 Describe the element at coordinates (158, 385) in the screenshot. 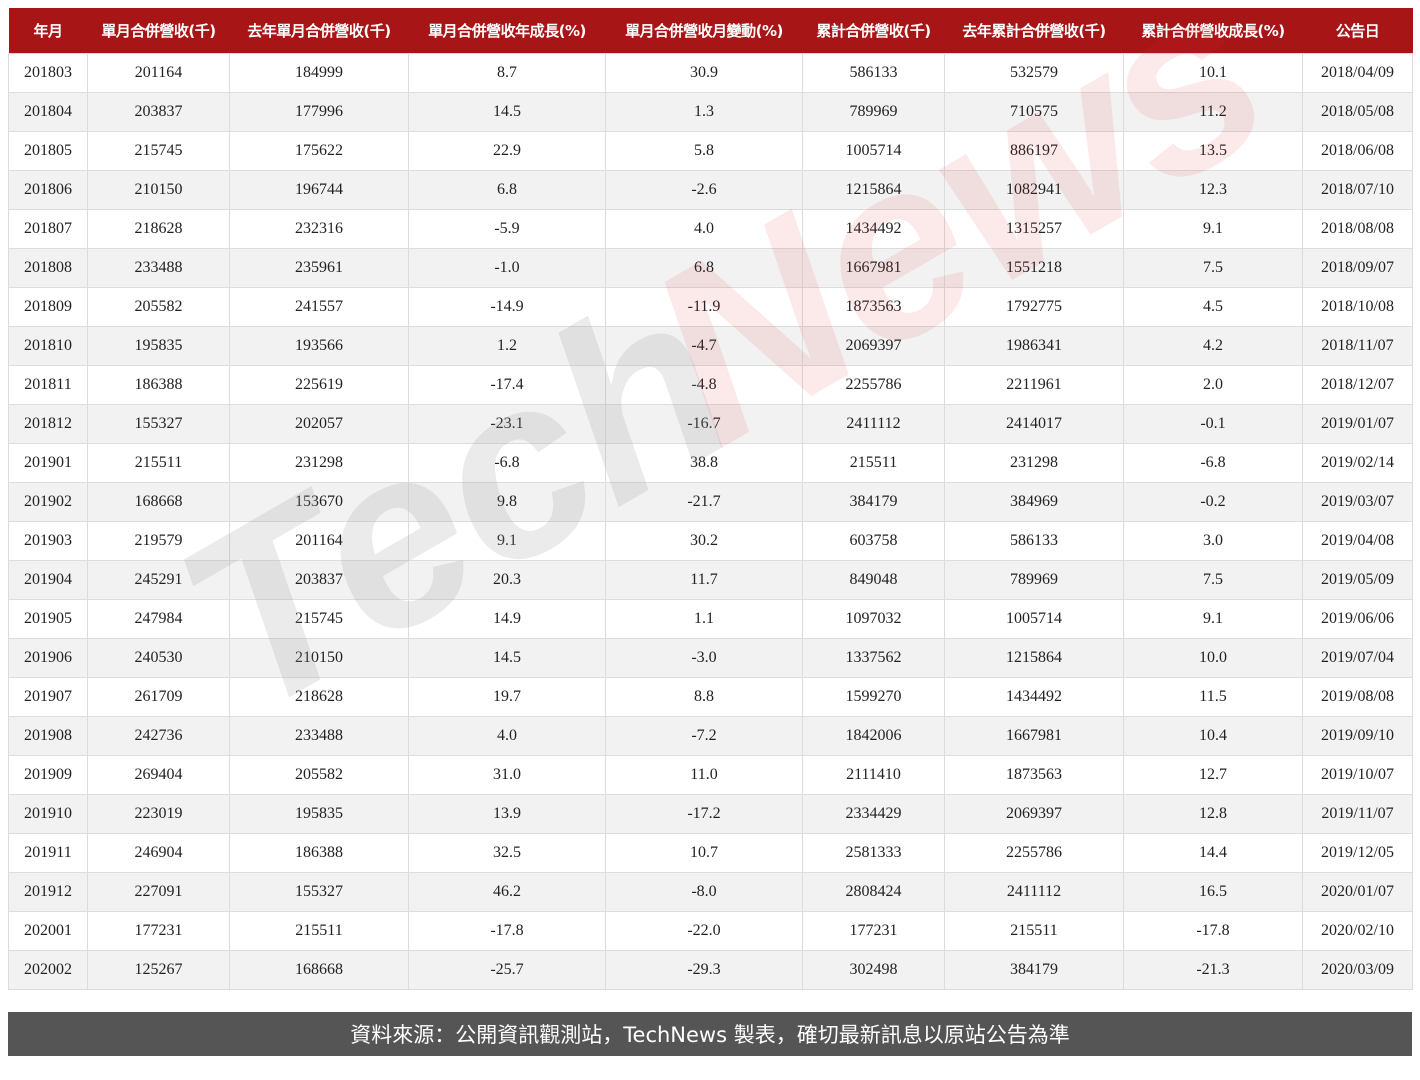

I see `table-cell: 186388` at that location.